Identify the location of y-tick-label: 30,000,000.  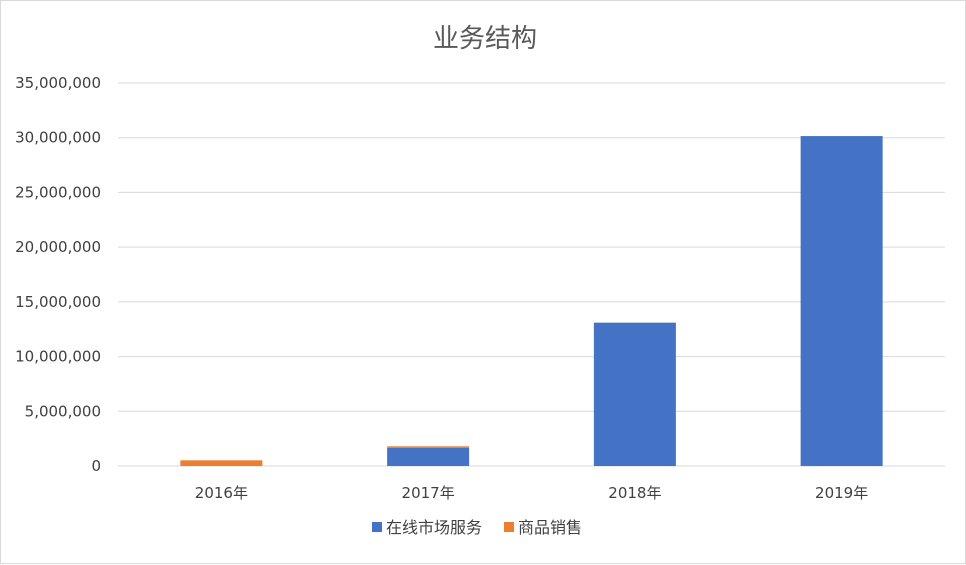
(58, 138).